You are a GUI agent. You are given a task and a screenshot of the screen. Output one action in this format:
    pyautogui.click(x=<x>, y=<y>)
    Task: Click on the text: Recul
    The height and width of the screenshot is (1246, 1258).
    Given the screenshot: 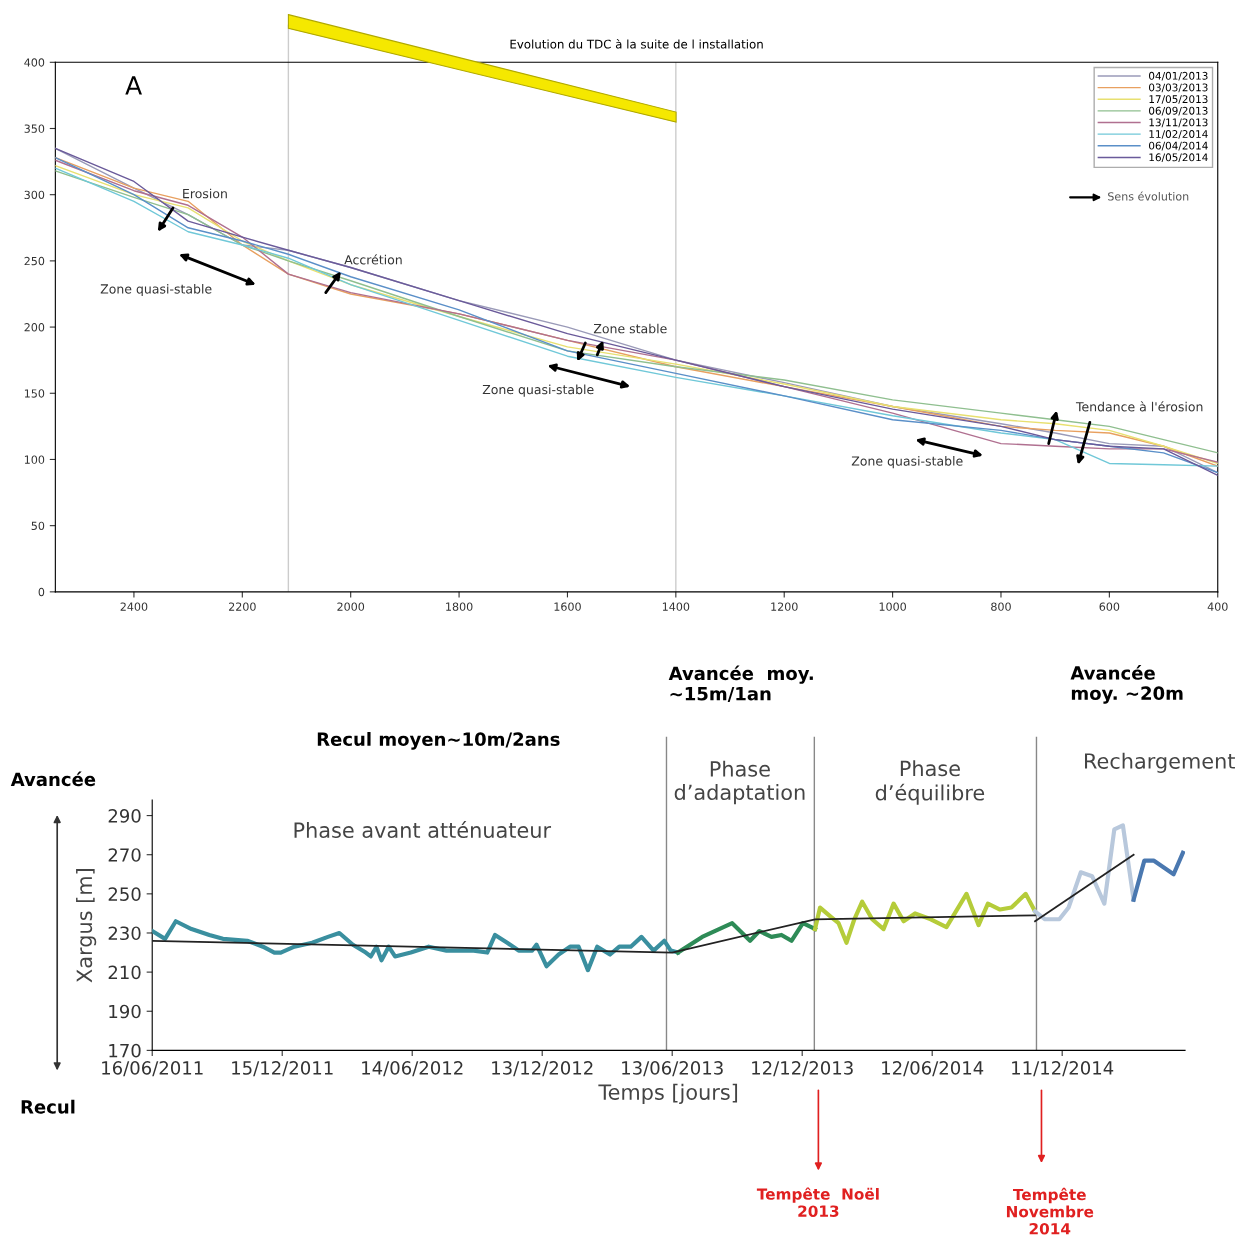 What is the action you would take?
    pyautogui.click(x=48, y=1106)
    